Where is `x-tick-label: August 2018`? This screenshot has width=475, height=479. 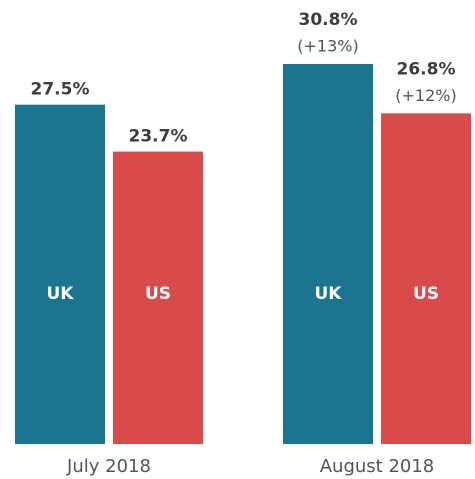
x-tick-label: August 2018 is located at coordinates (377, 466).